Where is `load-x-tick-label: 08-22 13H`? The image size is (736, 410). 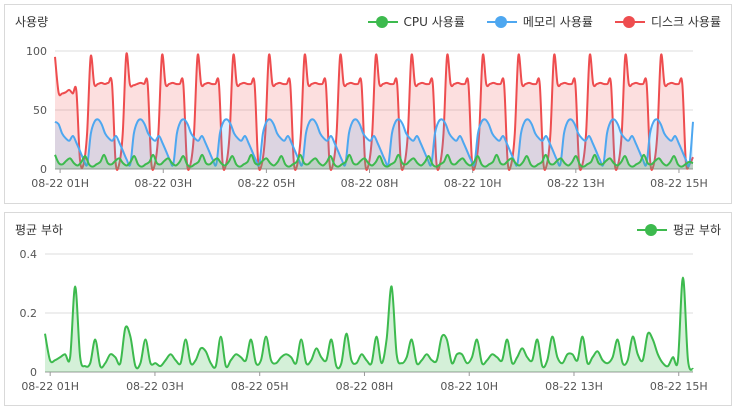 load-x-tick-label: 08-22 13H is located at coordinates (574, 386).